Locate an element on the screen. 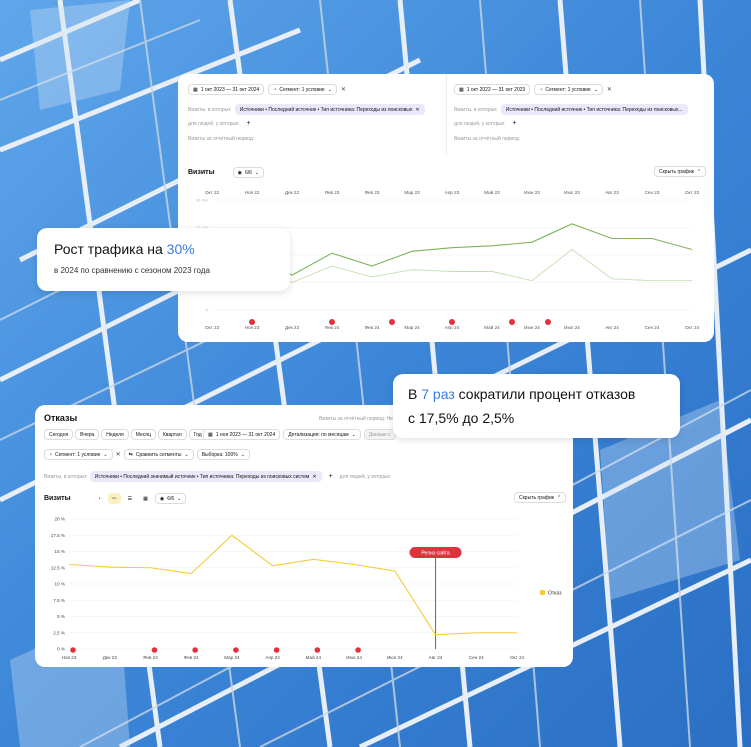 Image resolution: width=751 pixels, height=747 pixels. detail-dropdown: Детализация: по месяцам ⌄ is located at coordinates (322, 434).